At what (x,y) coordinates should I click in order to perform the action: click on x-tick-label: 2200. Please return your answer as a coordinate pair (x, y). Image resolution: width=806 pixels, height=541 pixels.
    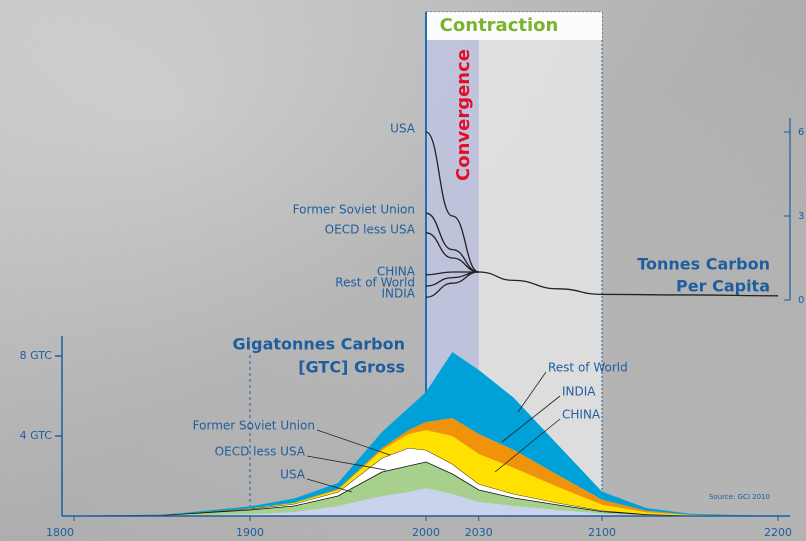
    Looking at the image, I should click on (778, 532).